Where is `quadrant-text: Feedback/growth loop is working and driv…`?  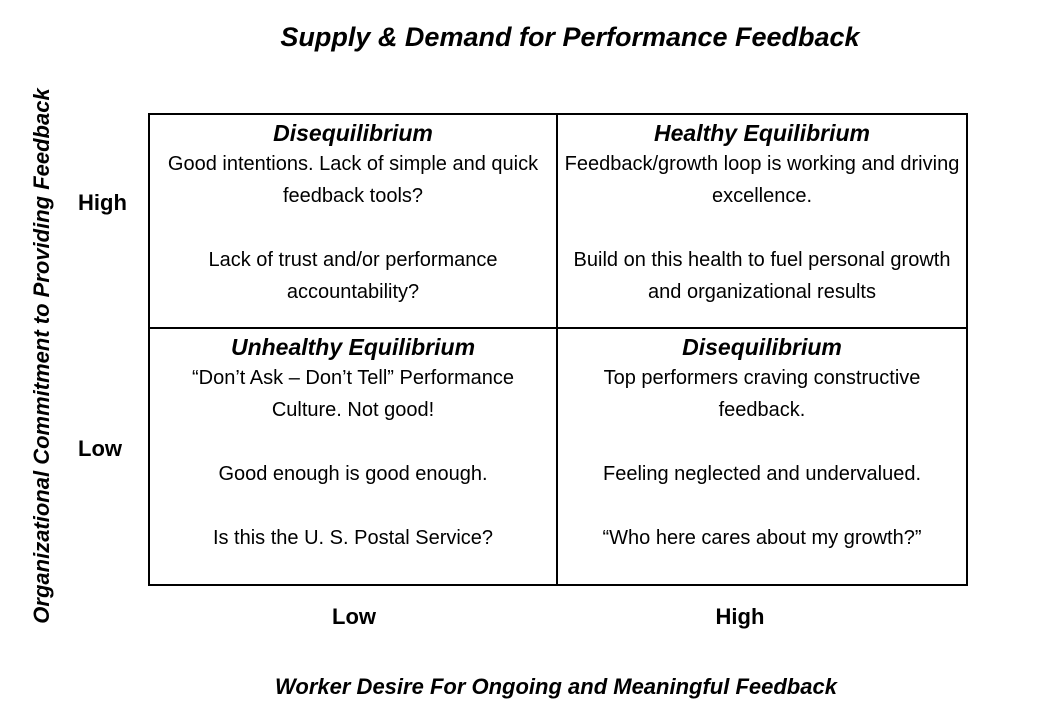 quadrant-text: Feedback/growth loop is working and driv… is located at coordinates (762, 180).